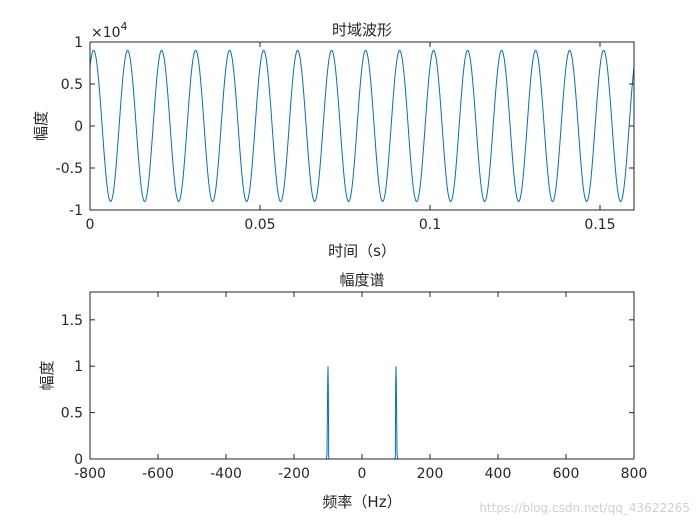 The width and height of the screenshot is (700, 525). What do you see at coordinates (294, 474) in the screenshot?
I see `x-tick-label: -200` at bounding box center [294, 474].